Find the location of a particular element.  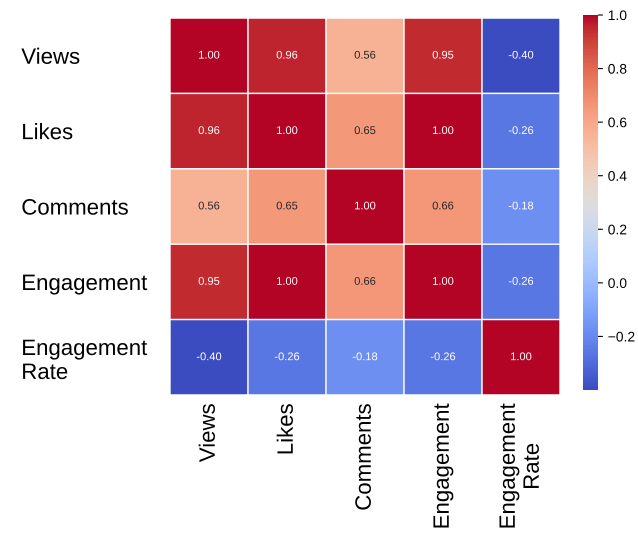

x-tick-label: Engagement is located at coordinates (443, 465).